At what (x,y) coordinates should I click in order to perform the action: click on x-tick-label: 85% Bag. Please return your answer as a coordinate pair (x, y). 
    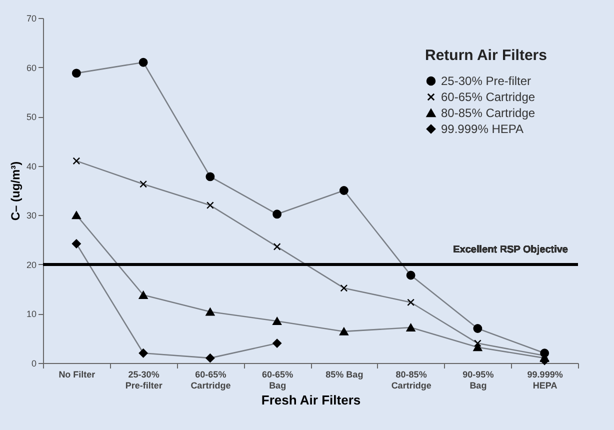
    Looking at the image, I should click on (345, 375).